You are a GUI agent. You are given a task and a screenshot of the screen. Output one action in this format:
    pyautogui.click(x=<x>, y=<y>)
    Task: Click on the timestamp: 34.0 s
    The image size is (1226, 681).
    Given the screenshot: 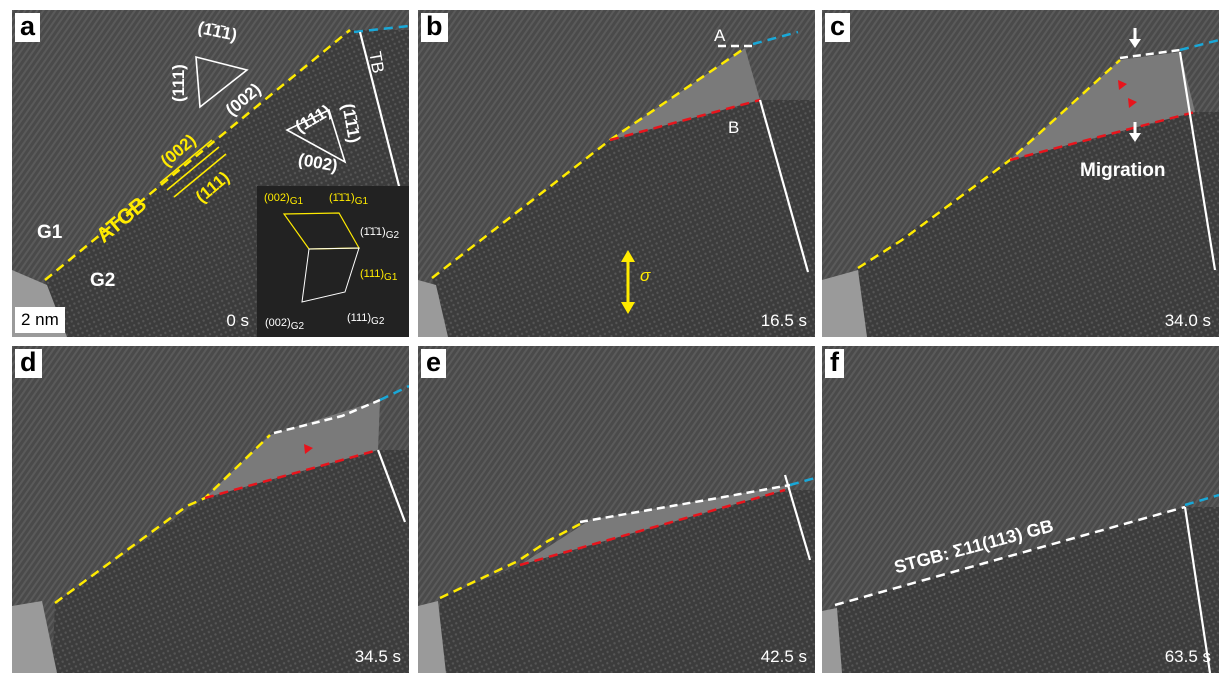 What is the action you would take?
    pyautogui.click(x=1187, y=320)
    